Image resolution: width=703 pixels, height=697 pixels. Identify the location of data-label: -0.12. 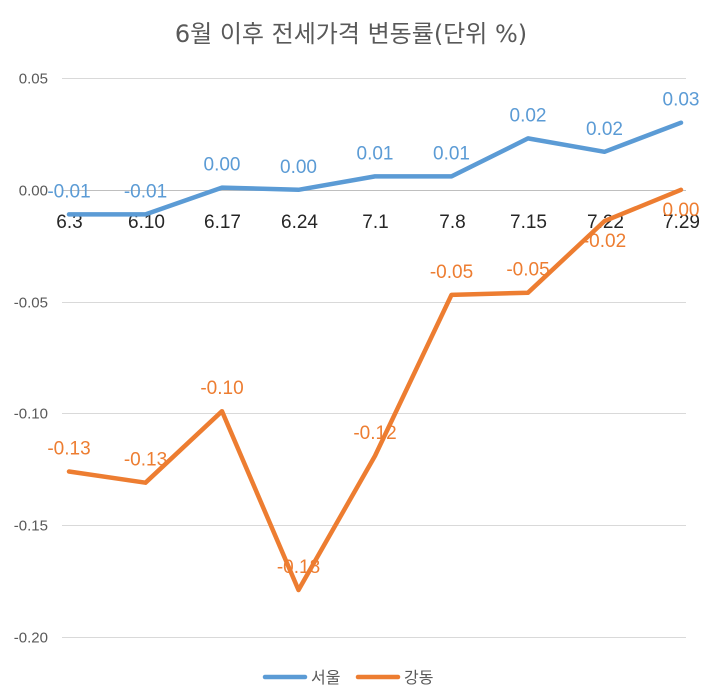
(374, 433).